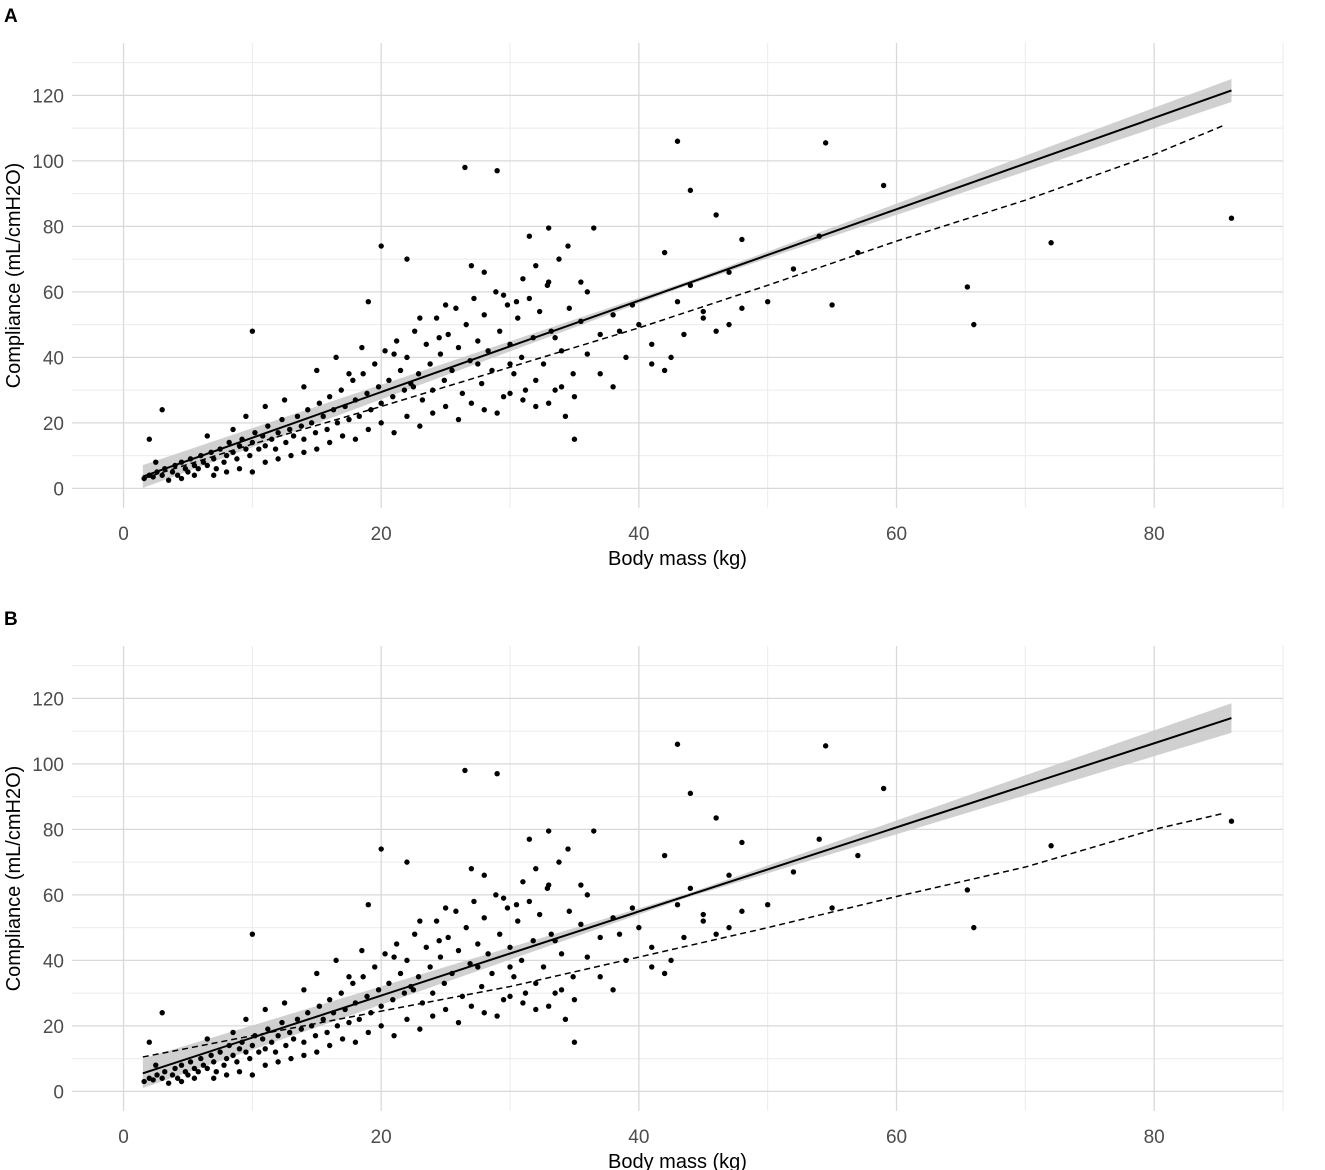  What do you see at coordinates (11, 619) in the screenshot?
I see `panel-label-b: B` at bounding box center [11, 619].